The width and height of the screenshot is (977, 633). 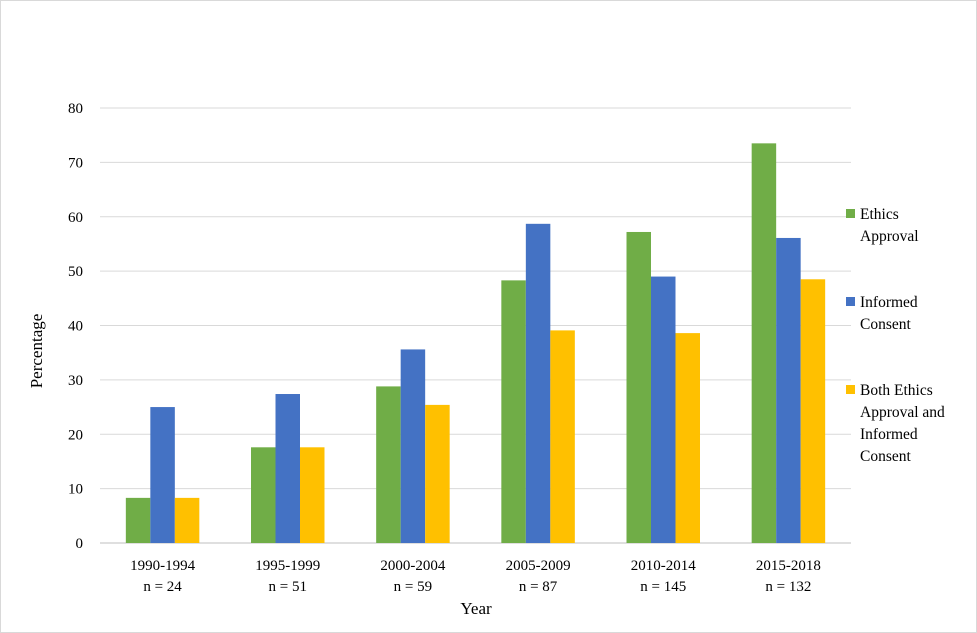 What do you see at coordinates (288, 587) in the screenshot?
I see `sample-size-label: n = 51` at bounding box center [288, 587].